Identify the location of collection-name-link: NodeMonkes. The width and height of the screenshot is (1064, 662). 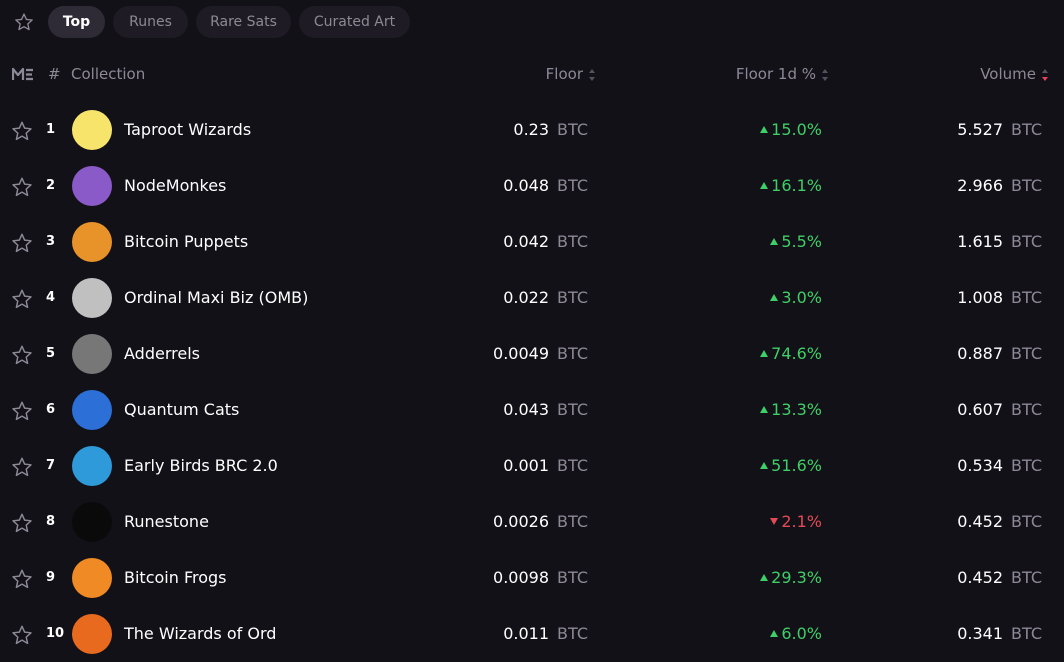
(175, 185).